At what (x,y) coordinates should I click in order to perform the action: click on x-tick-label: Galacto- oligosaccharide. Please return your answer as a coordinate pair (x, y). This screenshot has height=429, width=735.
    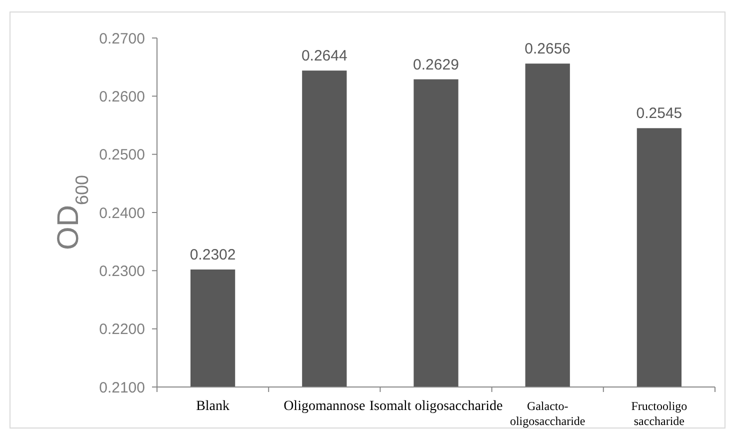
    Looking at the image, I should click on (548, 413).